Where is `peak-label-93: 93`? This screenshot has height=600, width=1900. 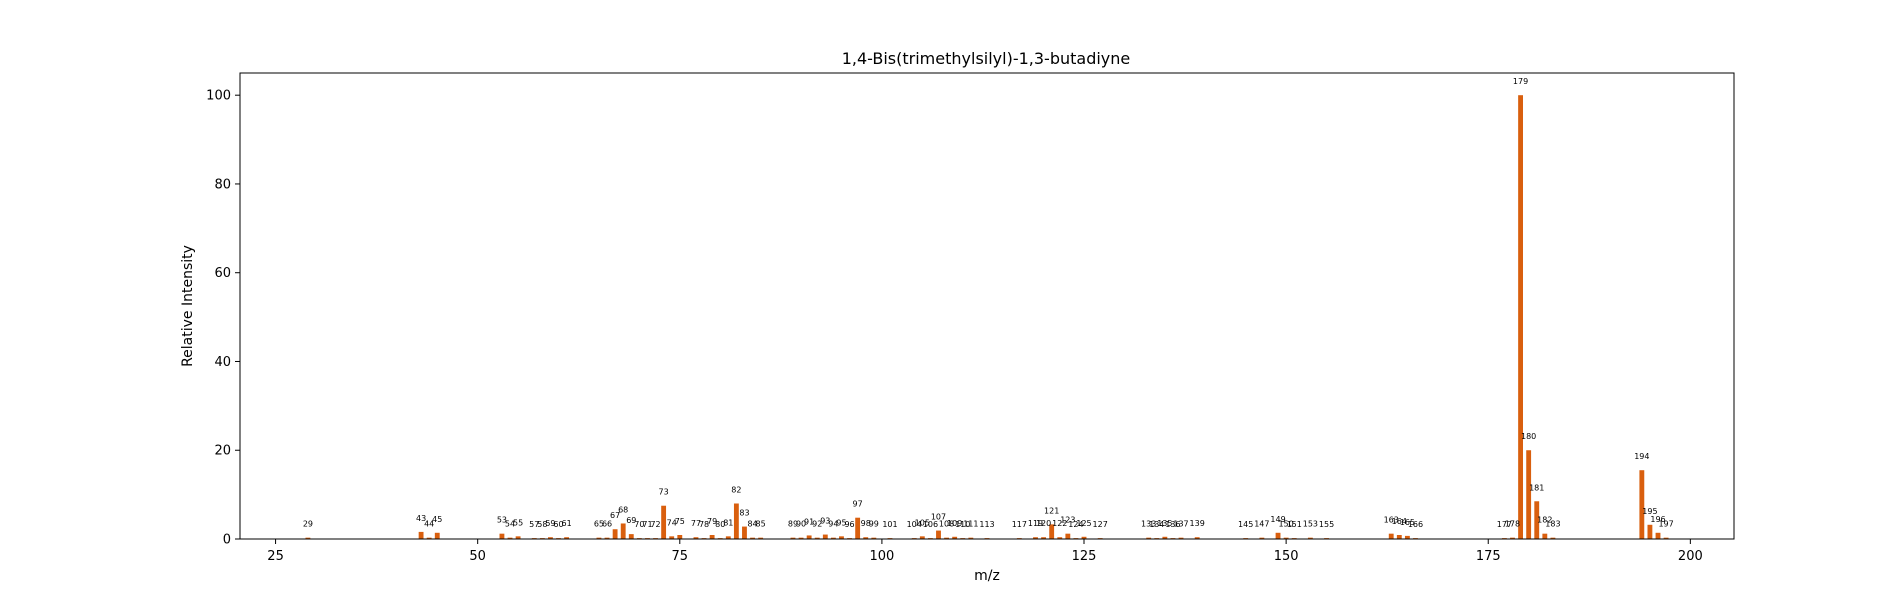 peak-label-93: 93 is located at coordinates (825, 521).